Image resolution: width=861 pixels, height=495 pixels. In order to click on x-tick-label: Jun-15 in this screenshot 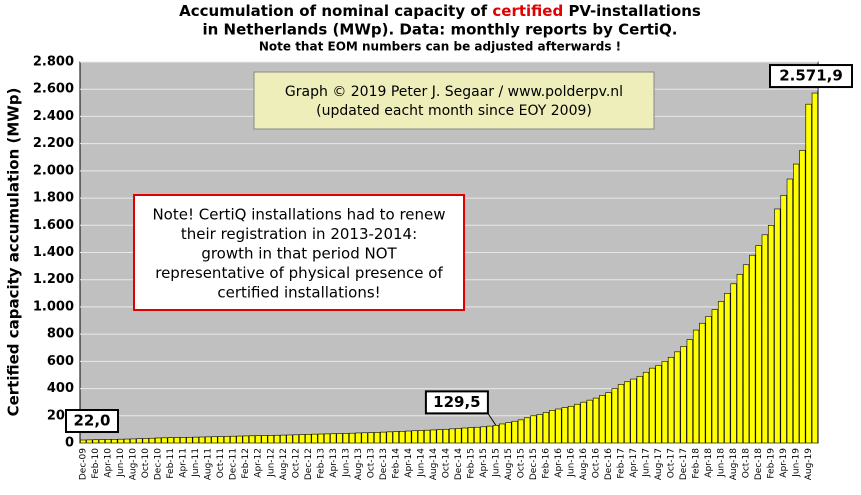, I will do `click(496, 463)`.